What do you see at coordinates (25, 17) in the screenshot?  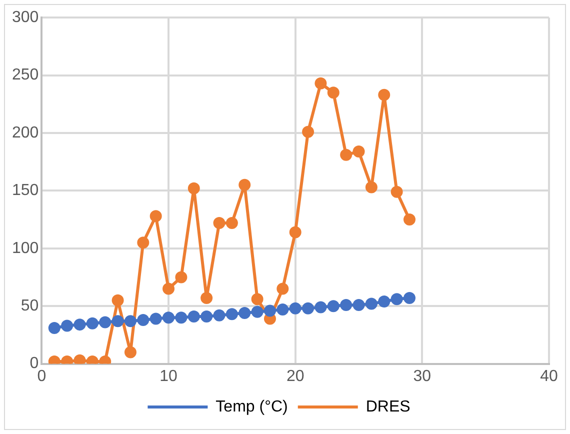 I see `y-tick-label: 300` at bounding box center [25, 17].